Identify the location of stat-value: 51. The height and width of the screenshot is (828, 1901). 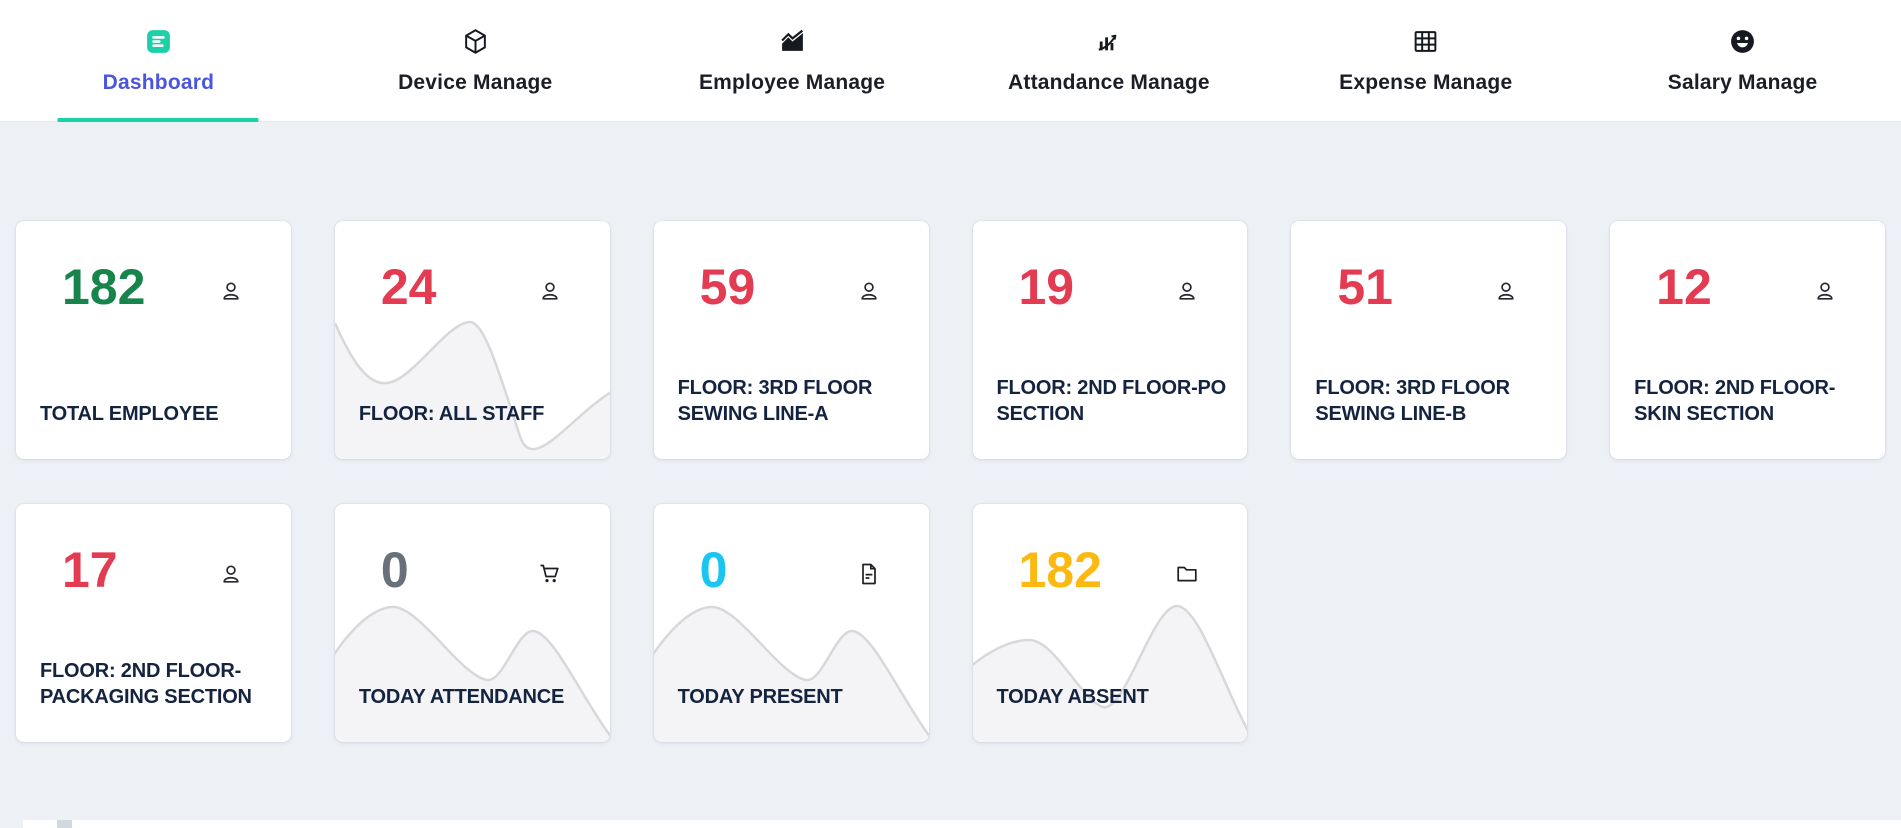
(1365, 287).